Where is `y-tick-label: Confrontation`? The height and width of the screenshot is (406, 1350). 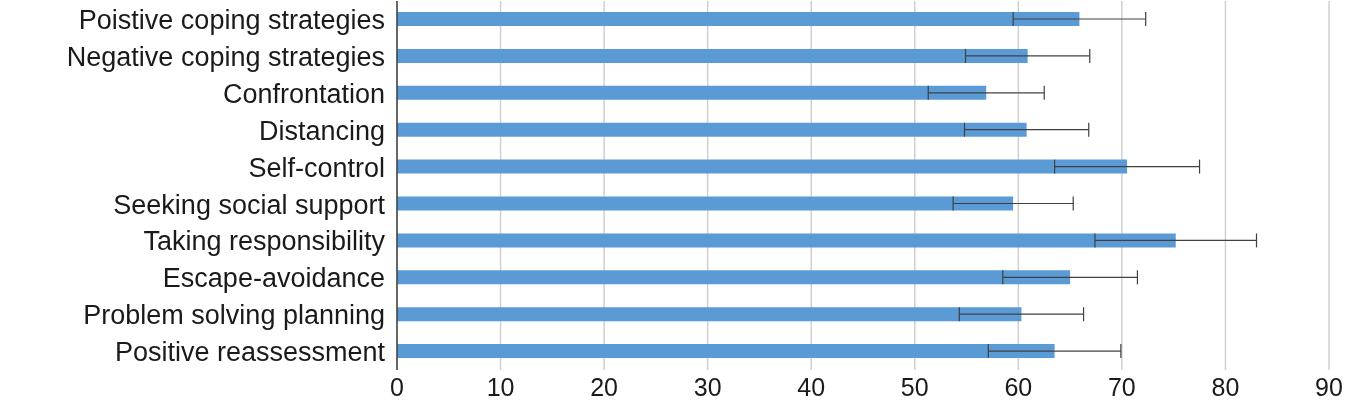
y-tick-label: Confrontation is located at coordinates (303, 93).